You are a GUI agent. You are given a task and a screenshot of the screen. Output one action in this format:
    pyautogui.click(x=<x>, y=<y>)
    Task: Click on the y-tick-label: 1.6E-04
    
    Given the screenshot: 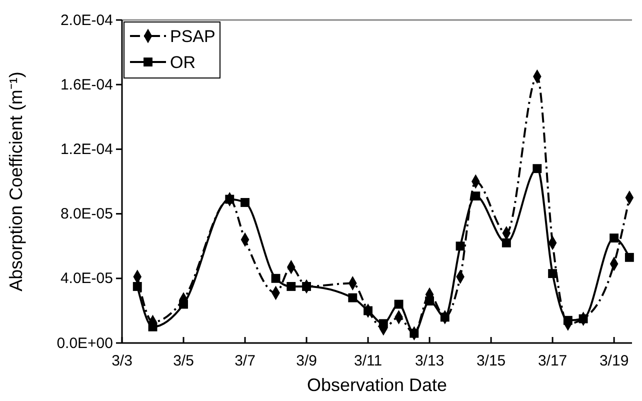 What is the action you would take?
    pyautogui.click(x=86, y=85)
    